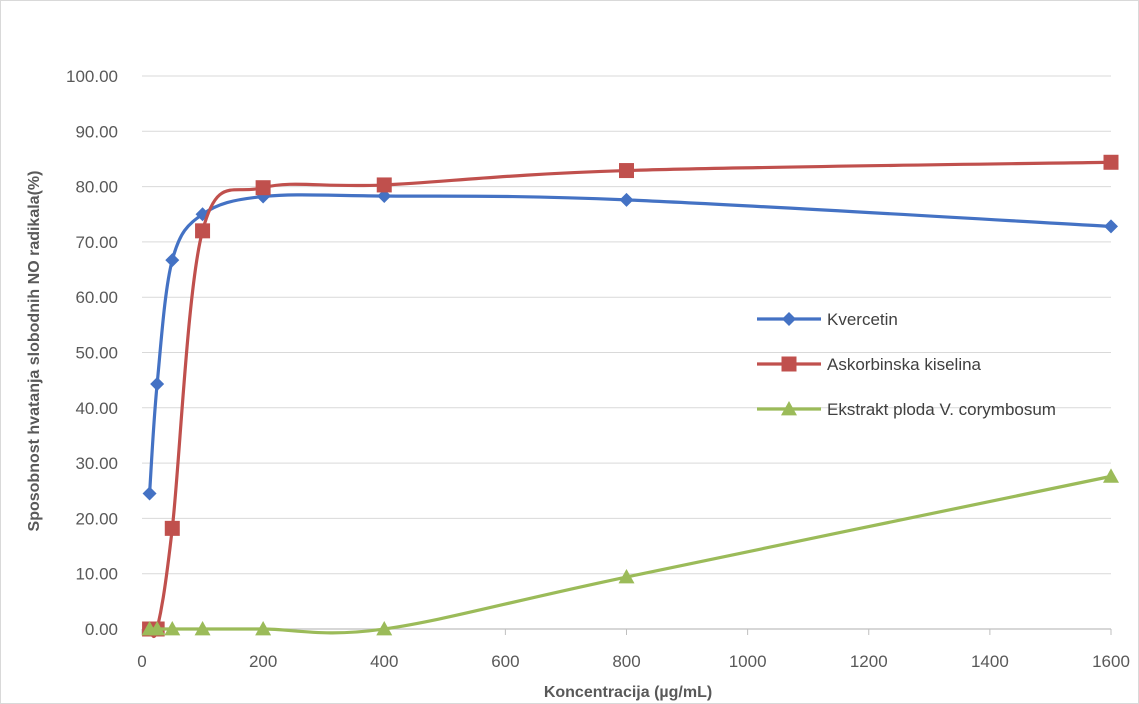  I want to click on x-tick-label: 1000, so click(748, 661).